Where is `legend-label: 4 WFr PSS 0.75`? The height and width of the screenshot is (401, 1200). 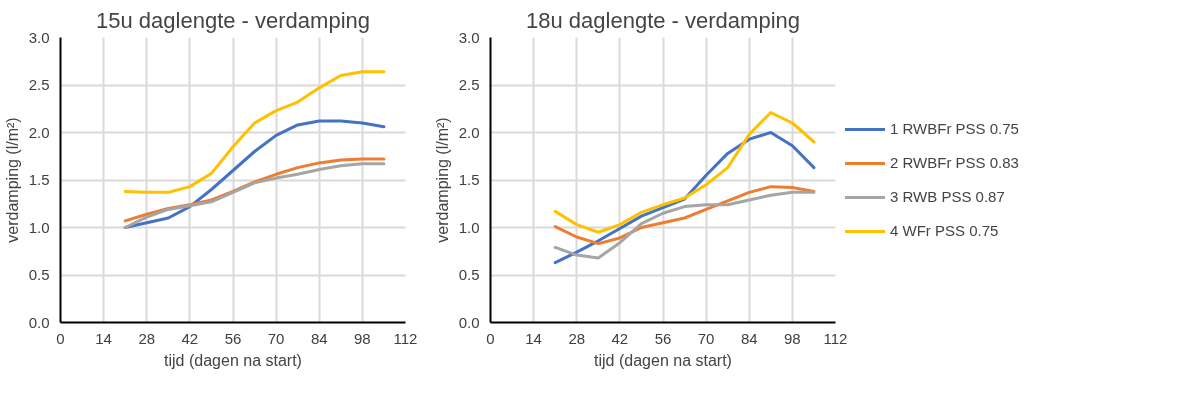
legend-label: 4 WFr PSS 0.75 is located at coordinates (944, 230).